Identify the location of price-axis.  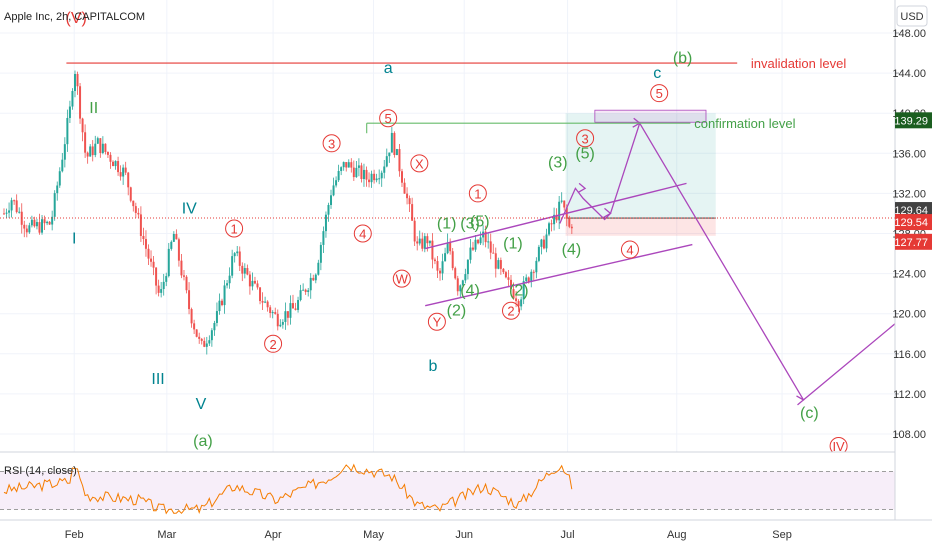
(913, 275).